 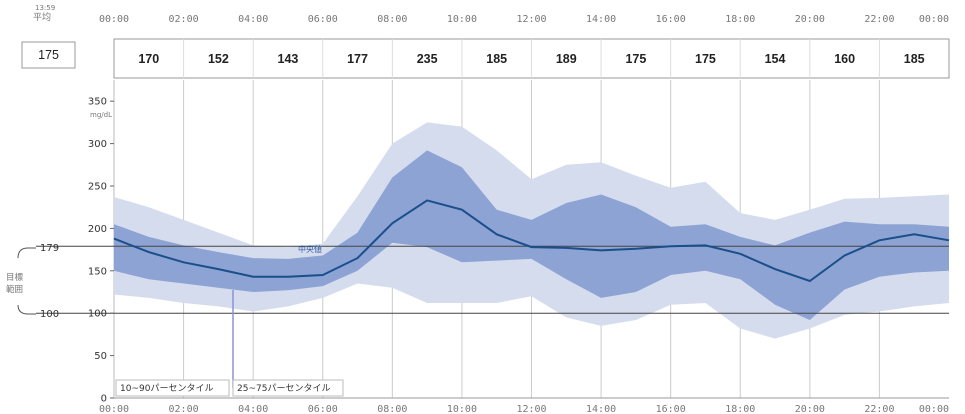 I want to click on top-time-tick: 18:00, so click(x=740, y=19).